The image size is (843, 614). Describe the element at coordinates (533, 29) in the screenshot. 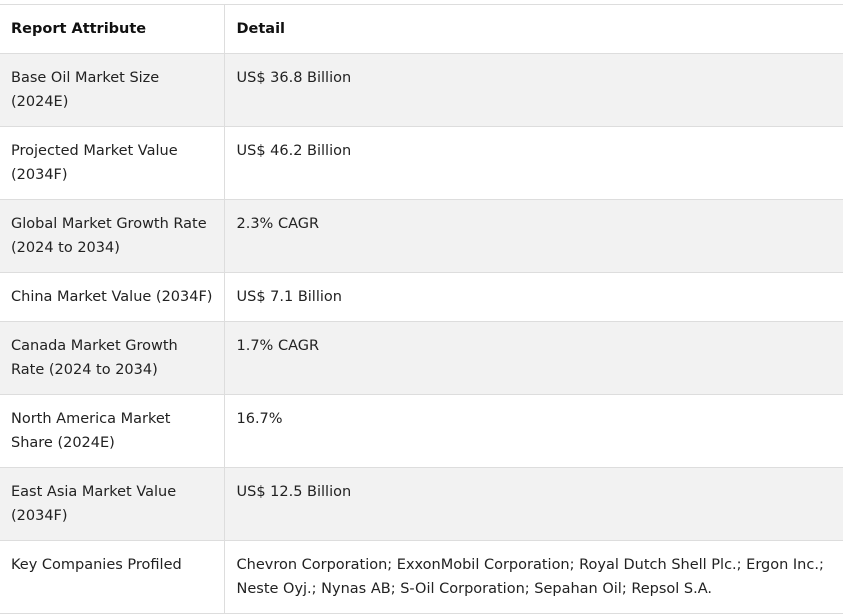

I see `column-header-detail: Detail` at that location.